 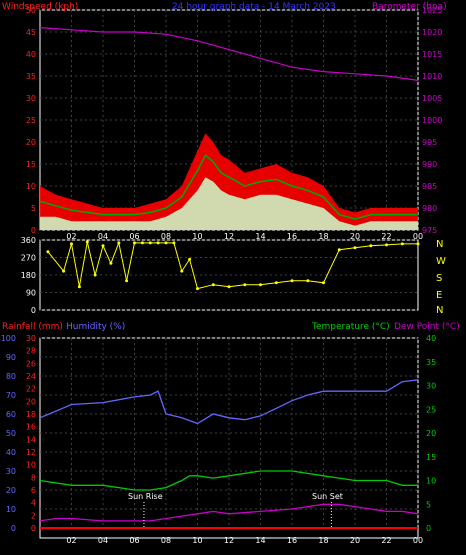 I want to click on humidity-tick-label: 20, so click(x=11, y=490).